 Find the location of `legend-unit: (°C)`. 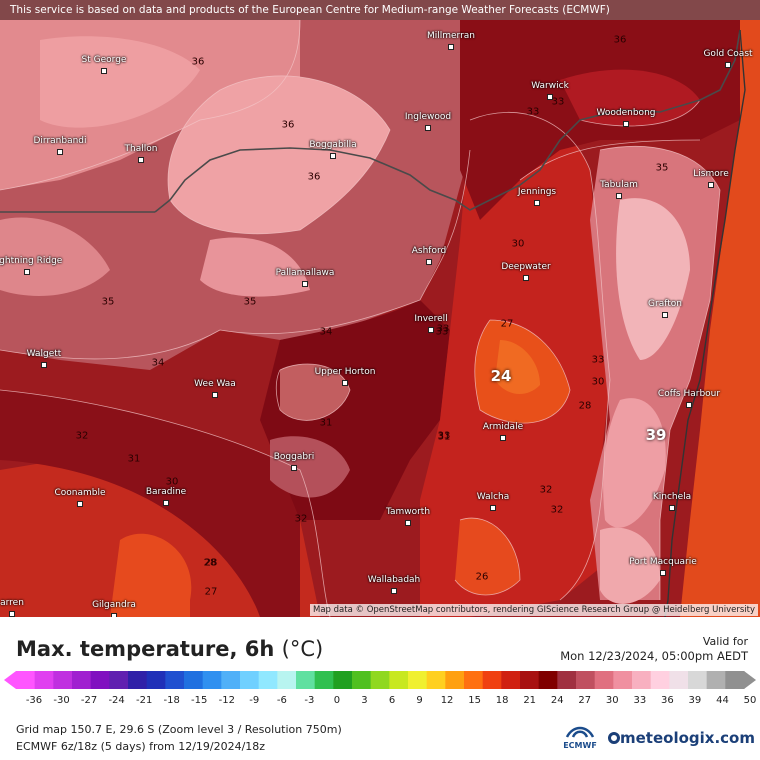

legend-unit: (°C) is located at coordinates (302, 649).